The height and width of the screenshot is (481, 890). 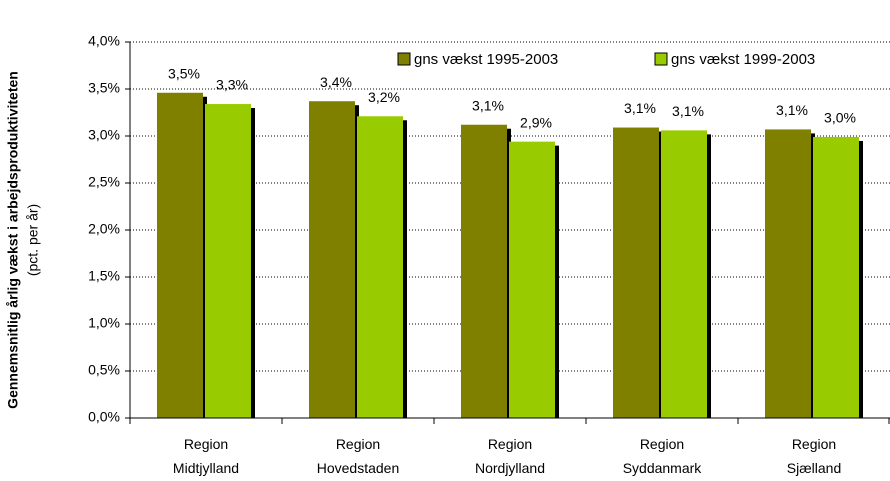 I want to click on legend-label: gns vækst 1995-2003, so click(x=486, y=59).